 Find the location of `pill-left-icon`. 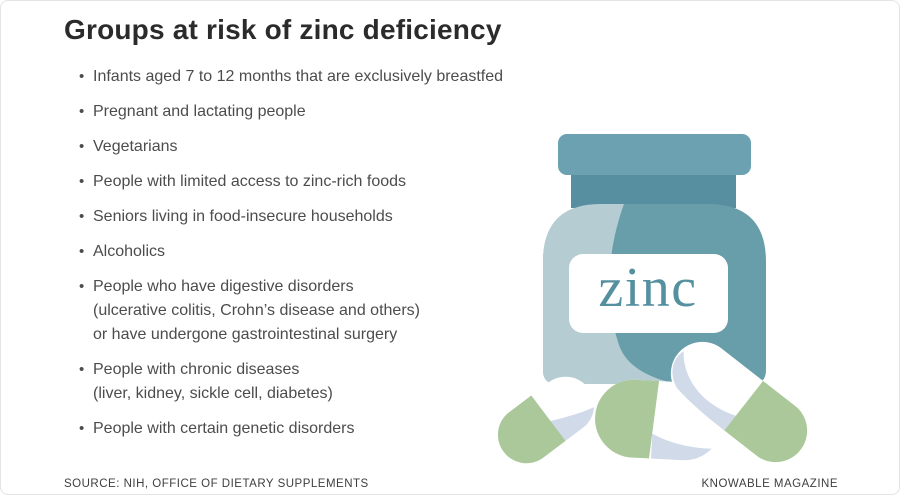

pill-left-icon is located at coordinates (551, 420).